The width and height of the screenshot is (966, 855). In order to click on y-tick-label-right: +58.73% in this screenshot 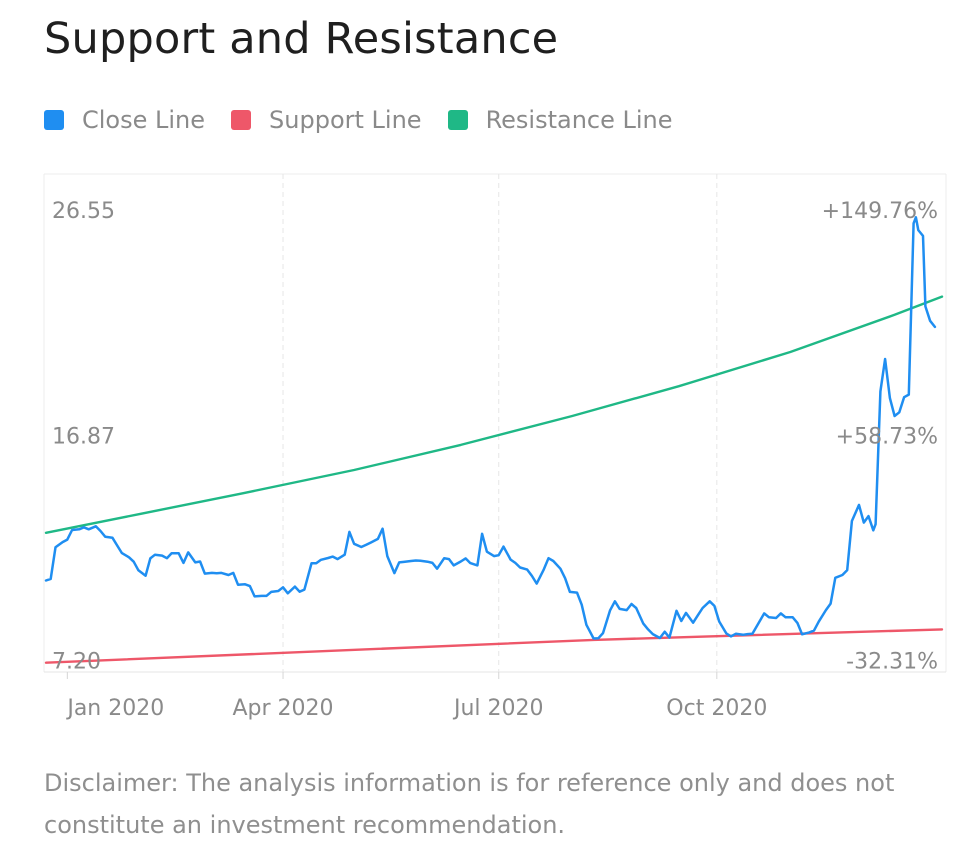, I will do `click(887, 436)`.